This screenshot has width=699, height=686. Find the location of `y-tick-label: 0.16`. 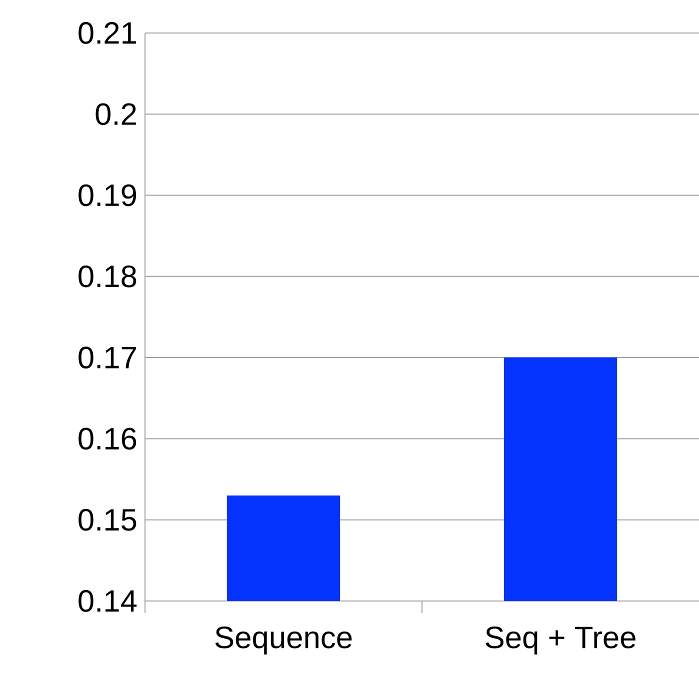

y-tick-label: 0.16 is located at coordinates (107, 439).